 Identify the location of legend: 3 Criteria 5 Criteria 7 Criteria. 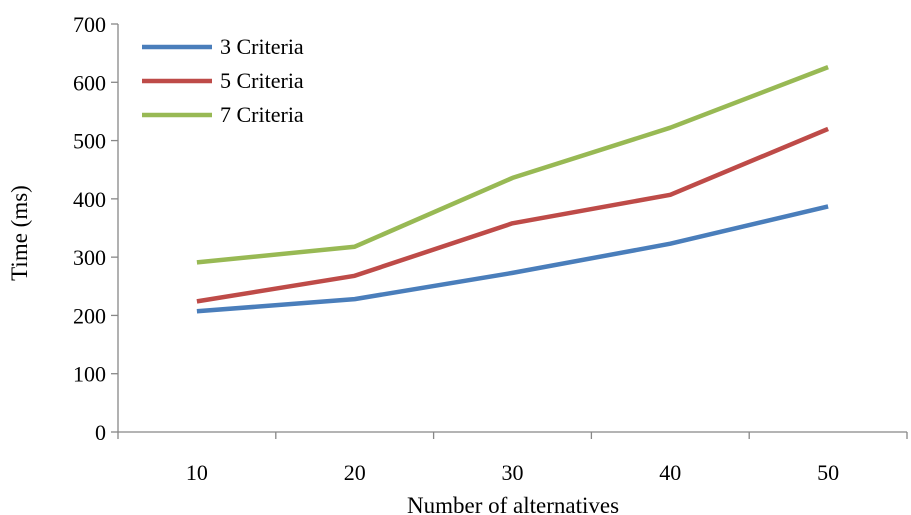
(223, 80).